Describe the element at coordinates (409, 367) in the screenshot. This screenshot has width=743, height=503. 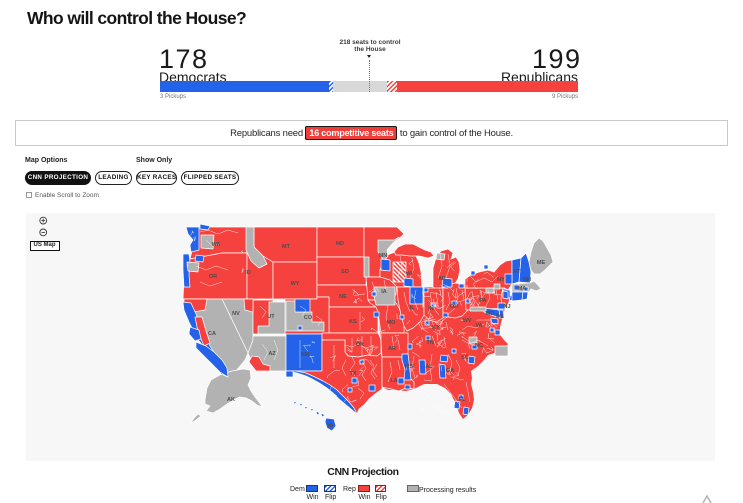
I see `svg-text: MS` at that location.